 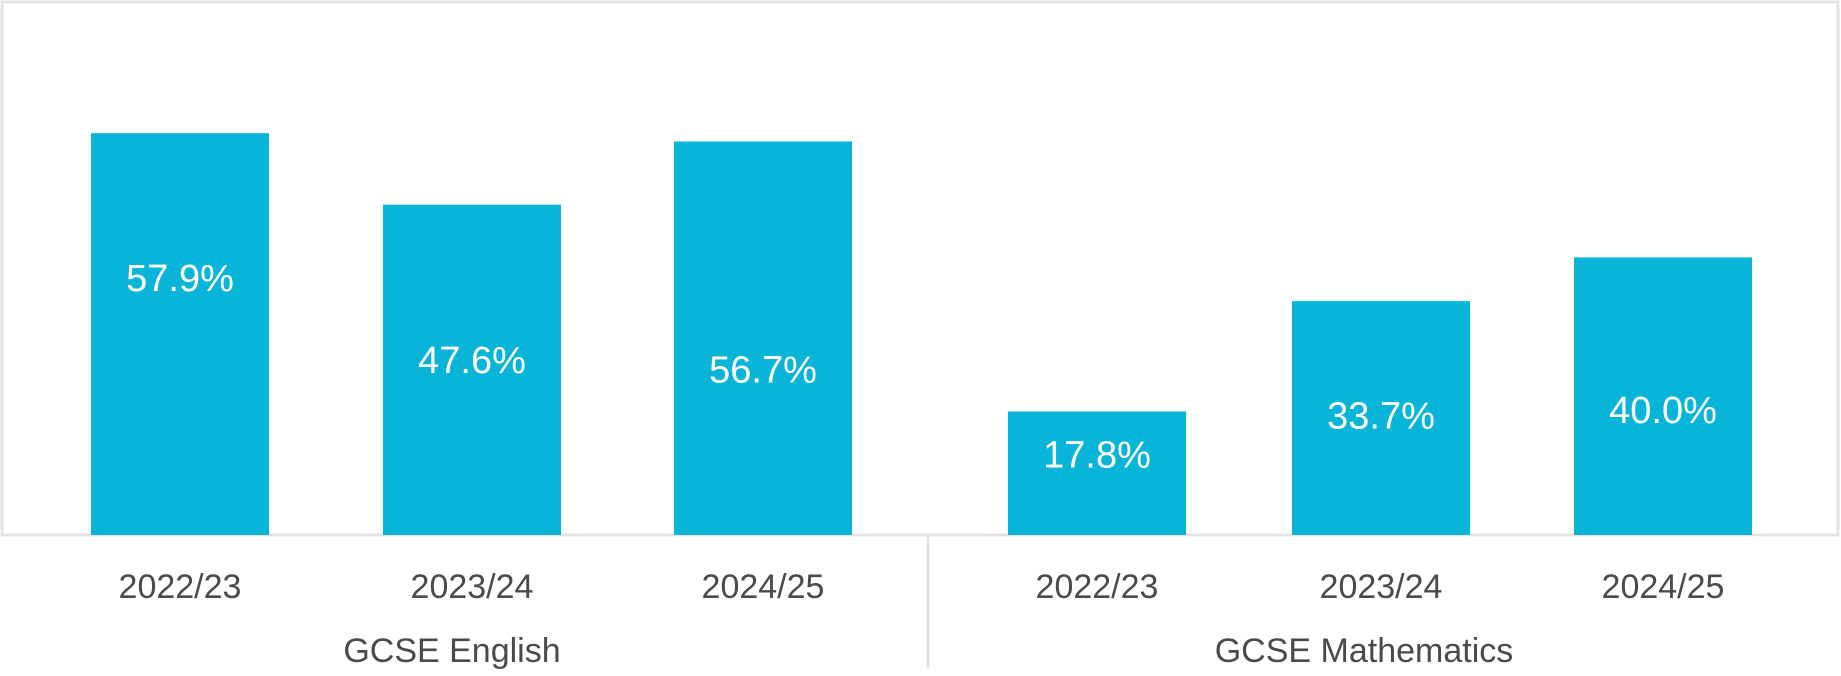 I want to click on data-label: 56.7%, so click(x=763, y=371).